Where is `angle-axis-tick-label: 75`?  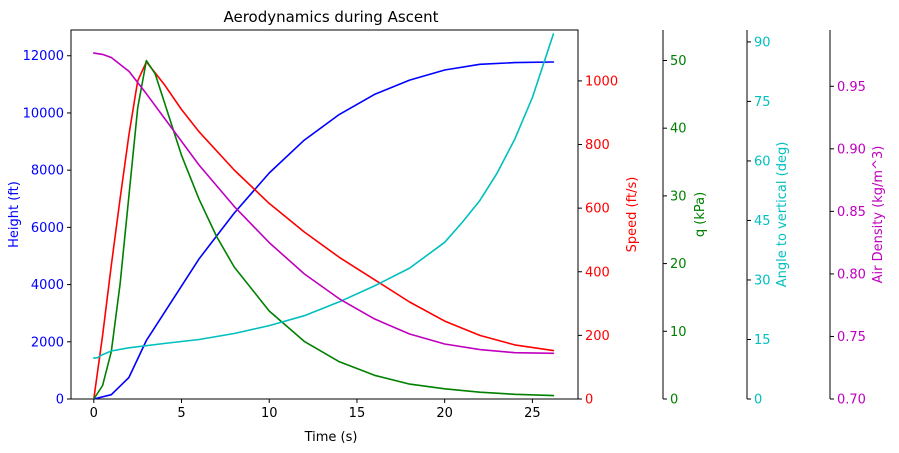 angle-axis-tick-label: 75 is located at coordinates (762, 102).